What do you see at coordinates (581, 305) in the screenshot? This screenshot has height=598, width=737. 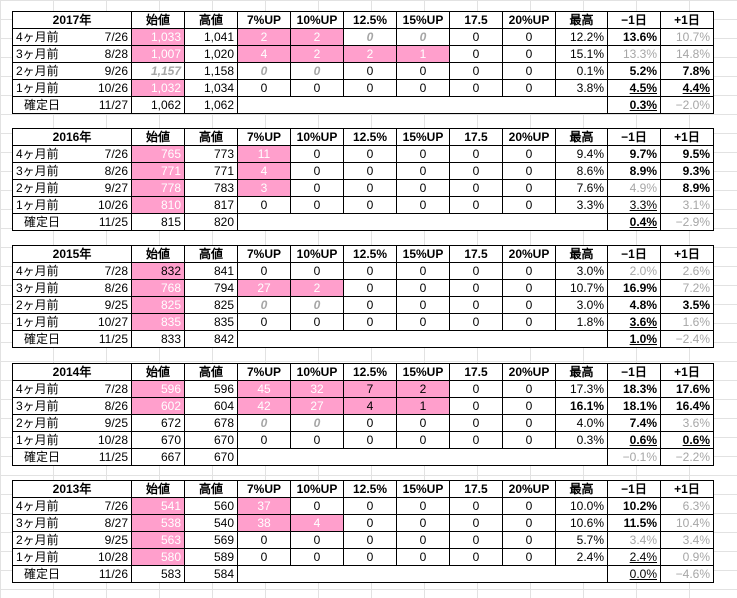 I see `cell-max: 3.0%` at bounding box center [581, 305].